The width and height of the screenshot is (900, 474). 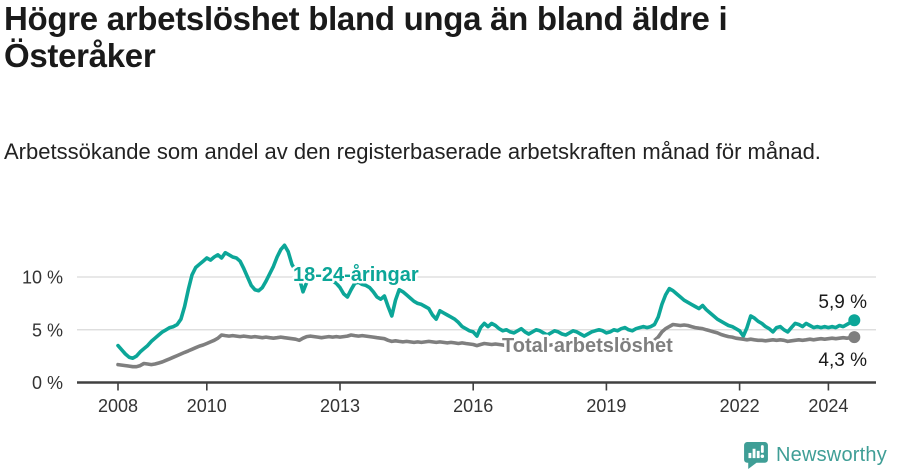 What do you see at coordinates (842, 360) in the screenshot?
I see `series-end-value-1: 4,3 %` at bounding box center [842, 360].